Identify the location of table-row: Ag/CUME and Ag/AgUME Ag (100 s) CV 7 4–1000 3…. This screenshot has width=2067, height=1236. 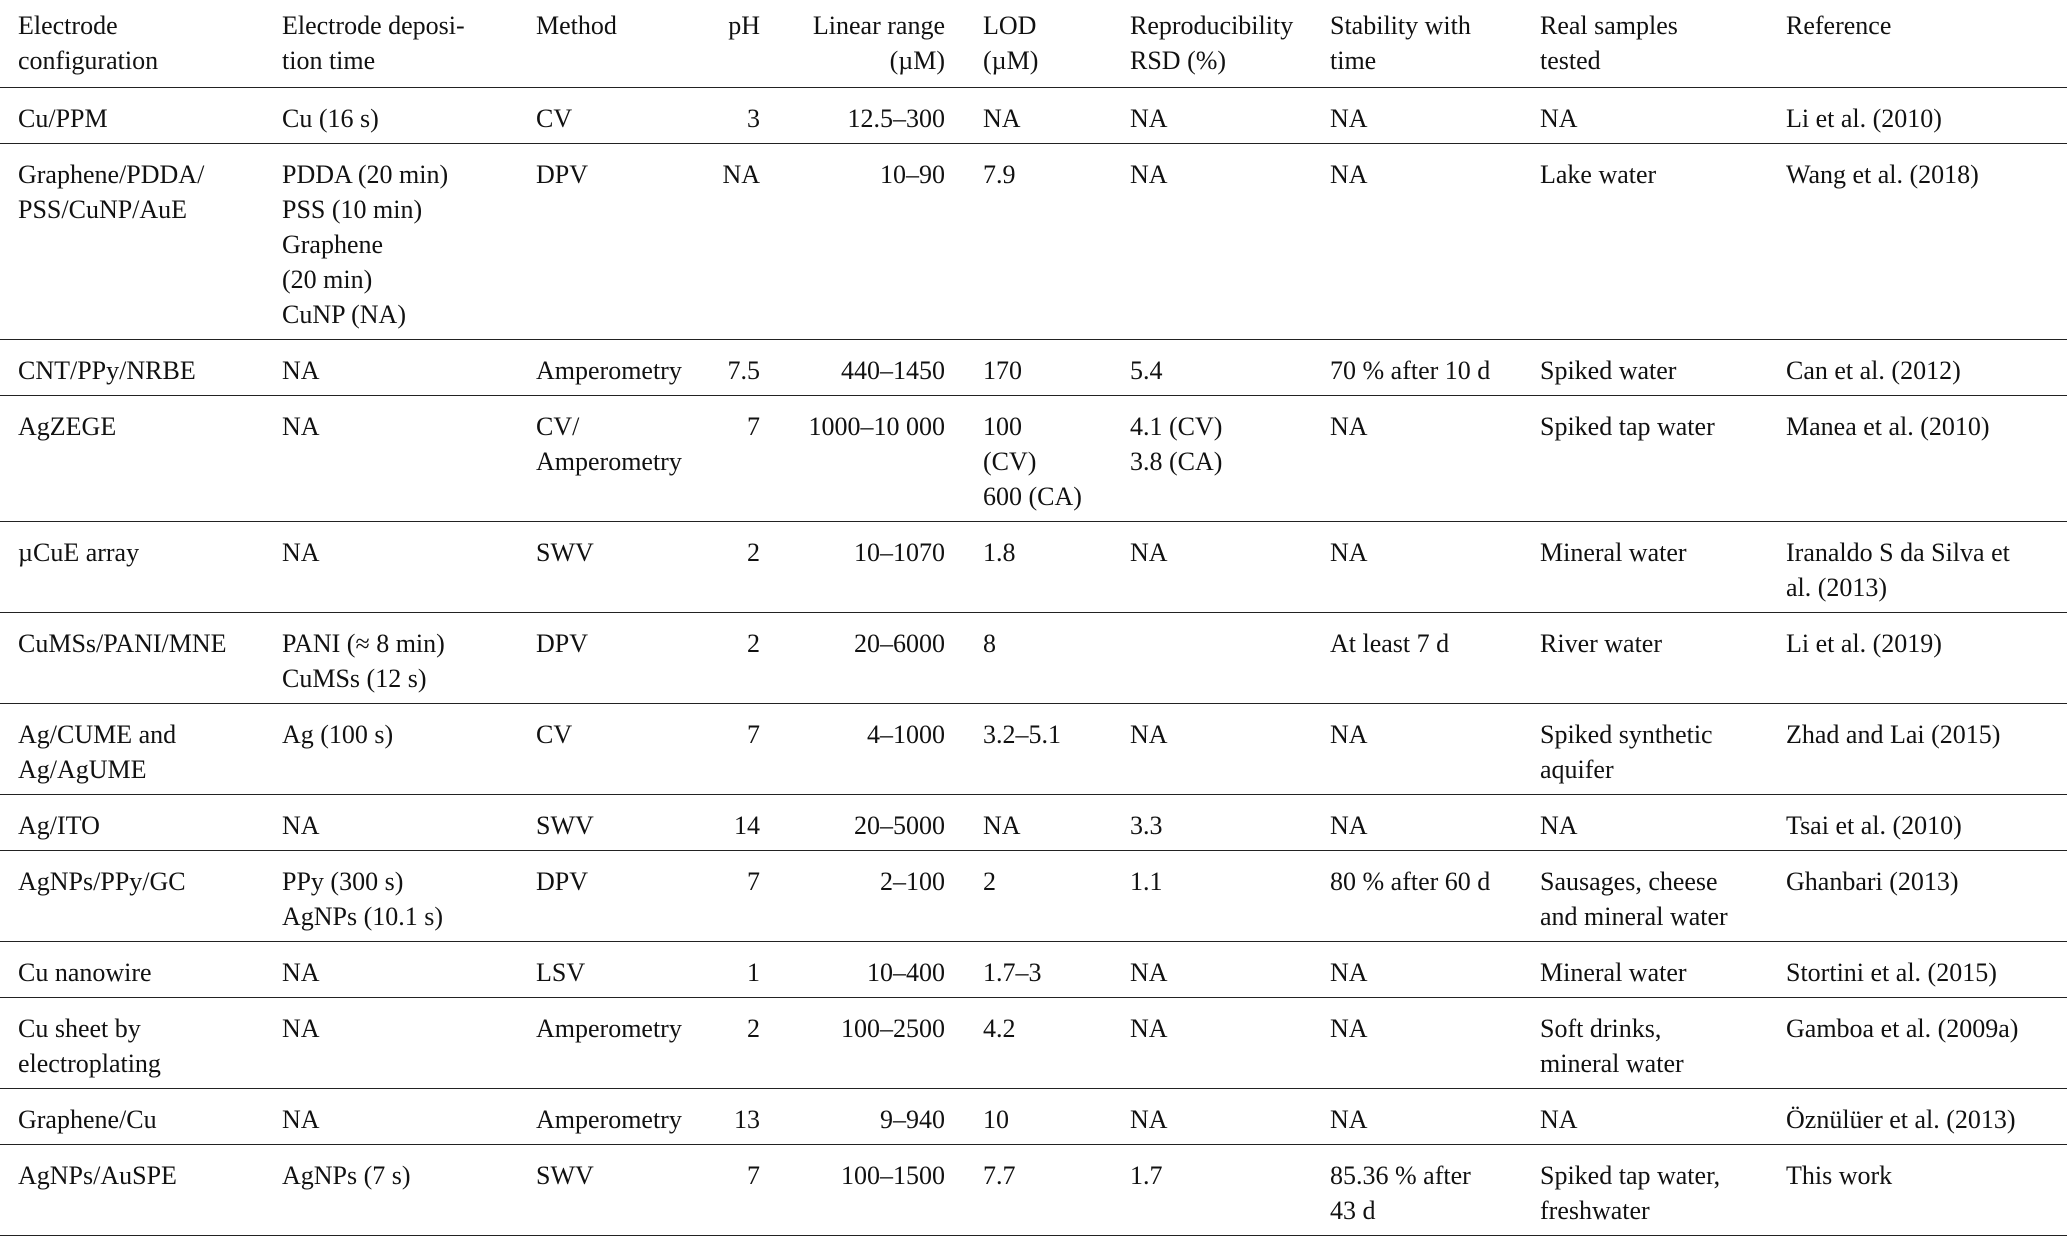
(1033, 749).